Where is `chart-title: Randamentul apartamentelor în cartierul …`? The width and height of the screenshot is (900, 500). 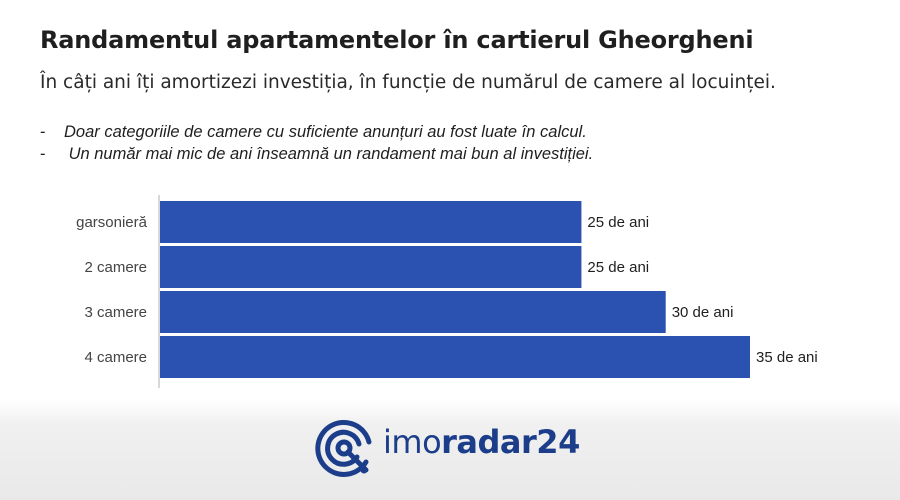
chart-title: Randamentul apartamentelor în cartierul … is located at coordinates (397, 40).